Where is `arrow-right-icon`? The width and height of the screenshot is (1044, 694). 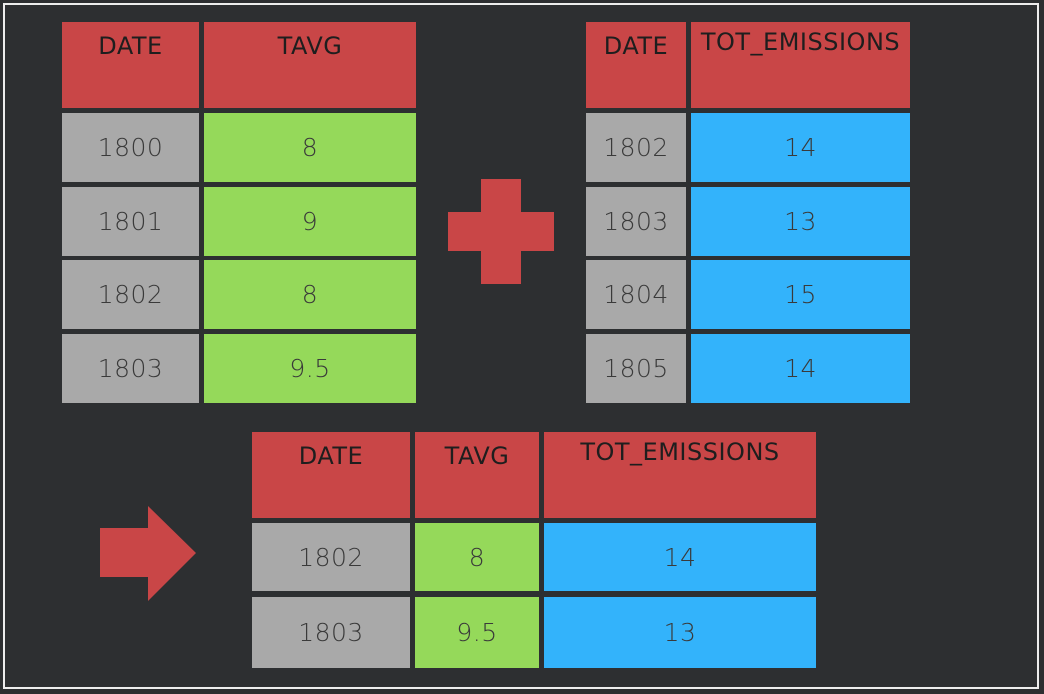 arrow-right-icon is located at coordinates (148, 553).